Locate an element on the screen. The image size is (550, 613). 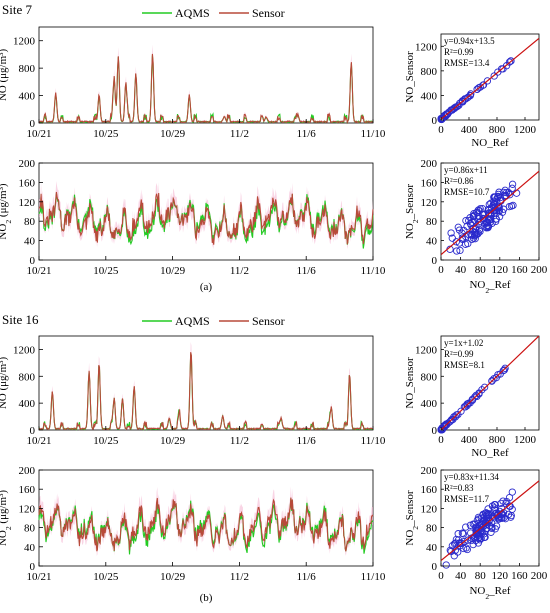
site2-no-scatter-frame is located at coordinates (490, 383).